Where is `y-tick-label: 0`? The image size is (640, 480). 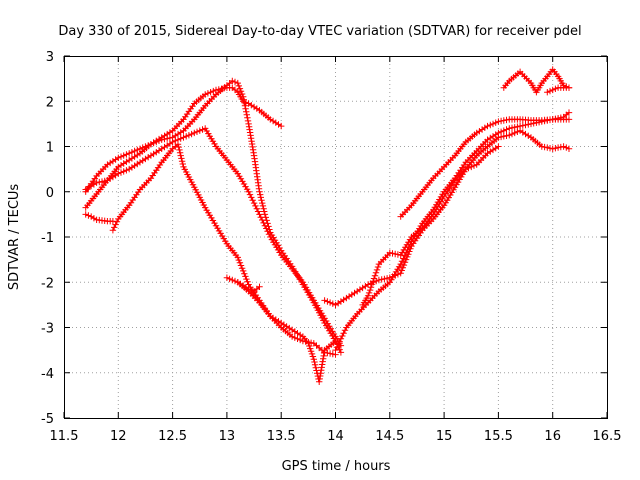 y-tick-label: 0 is located at coordinates (50, 193).